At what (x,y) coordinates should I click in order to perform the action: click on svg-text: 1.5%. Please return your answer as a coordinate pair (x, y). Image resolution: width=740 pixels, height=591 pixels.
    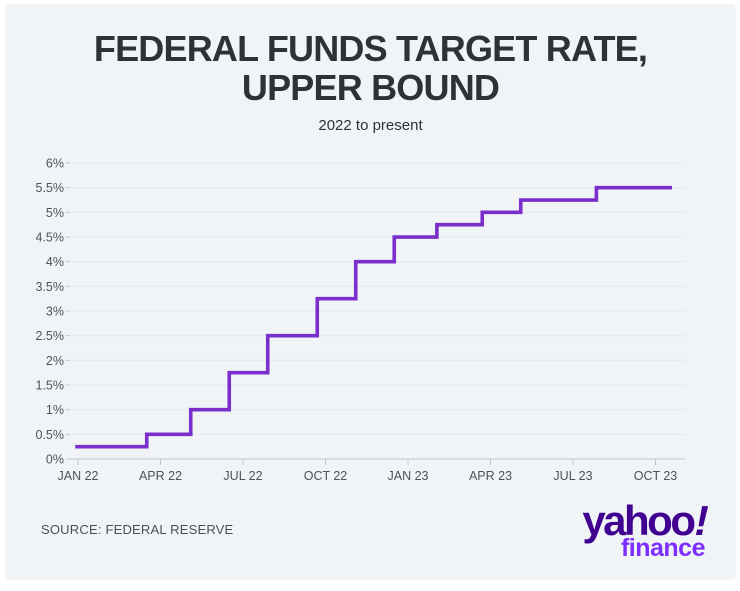
    Looking at the image, I should click on (50, 386).